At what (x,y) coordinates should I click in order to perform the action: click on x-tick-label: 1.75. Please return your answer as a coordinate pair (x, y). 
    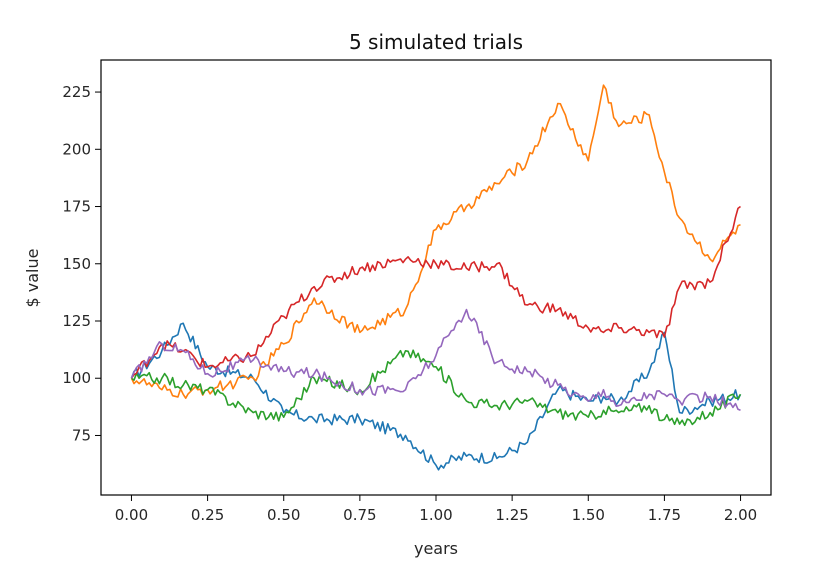
    Looking at the image, I should click on (664, 515).